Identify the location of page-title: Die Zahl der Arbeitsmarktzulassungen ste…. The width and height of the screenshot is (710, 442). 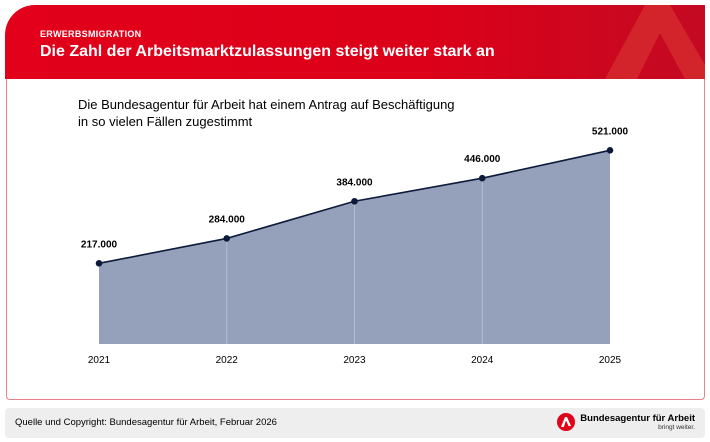
(267, 51).